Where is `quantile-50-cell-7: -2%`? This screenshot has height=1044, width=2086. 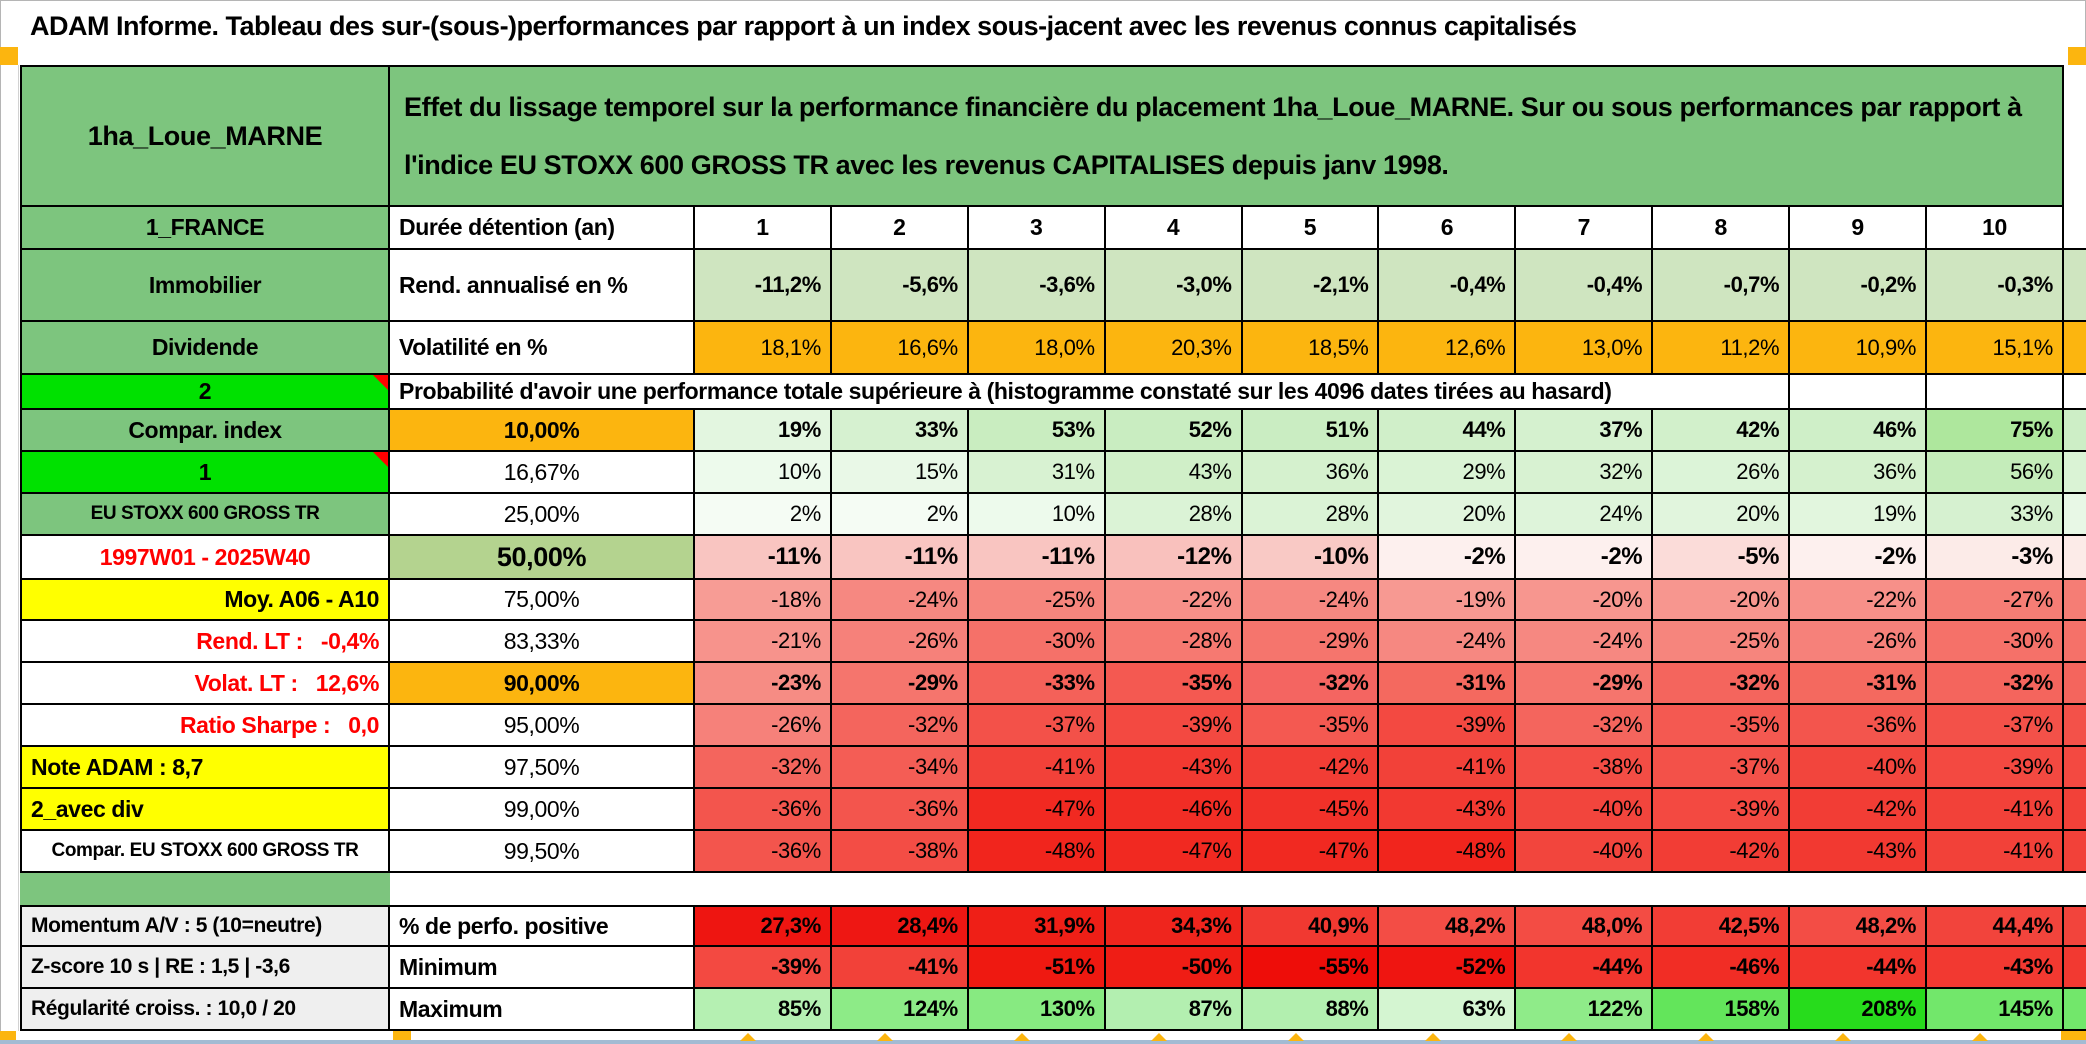 quantile-50-cell-7: -2% is located at coordinates (1585, 558).